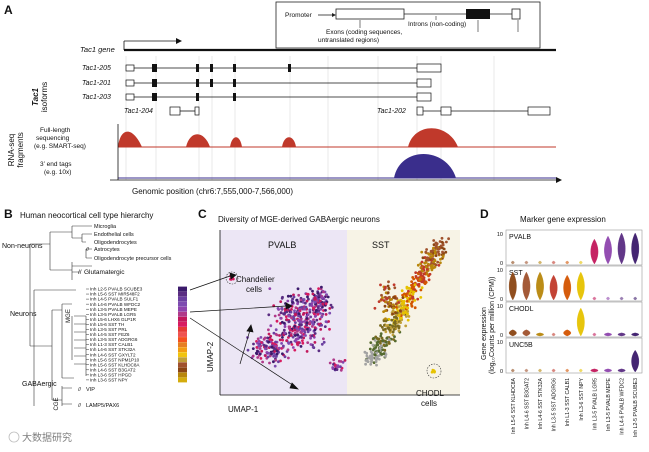 Image resolution: width=649 pixels, height=452 pixels. I want to click on mge-type-label: Inh L4-6 SST GXYLT2, so click(113, 354).